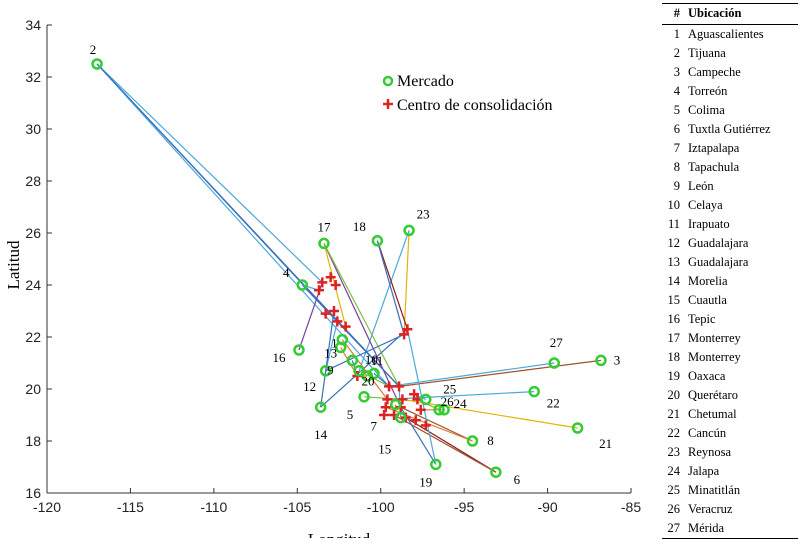 The width and height of the screenshot is (800, 539). What do you see at coordinates (33, 337) in the screenshot?
I see `y-tick-label: 22` at bounding box center [33, 337].